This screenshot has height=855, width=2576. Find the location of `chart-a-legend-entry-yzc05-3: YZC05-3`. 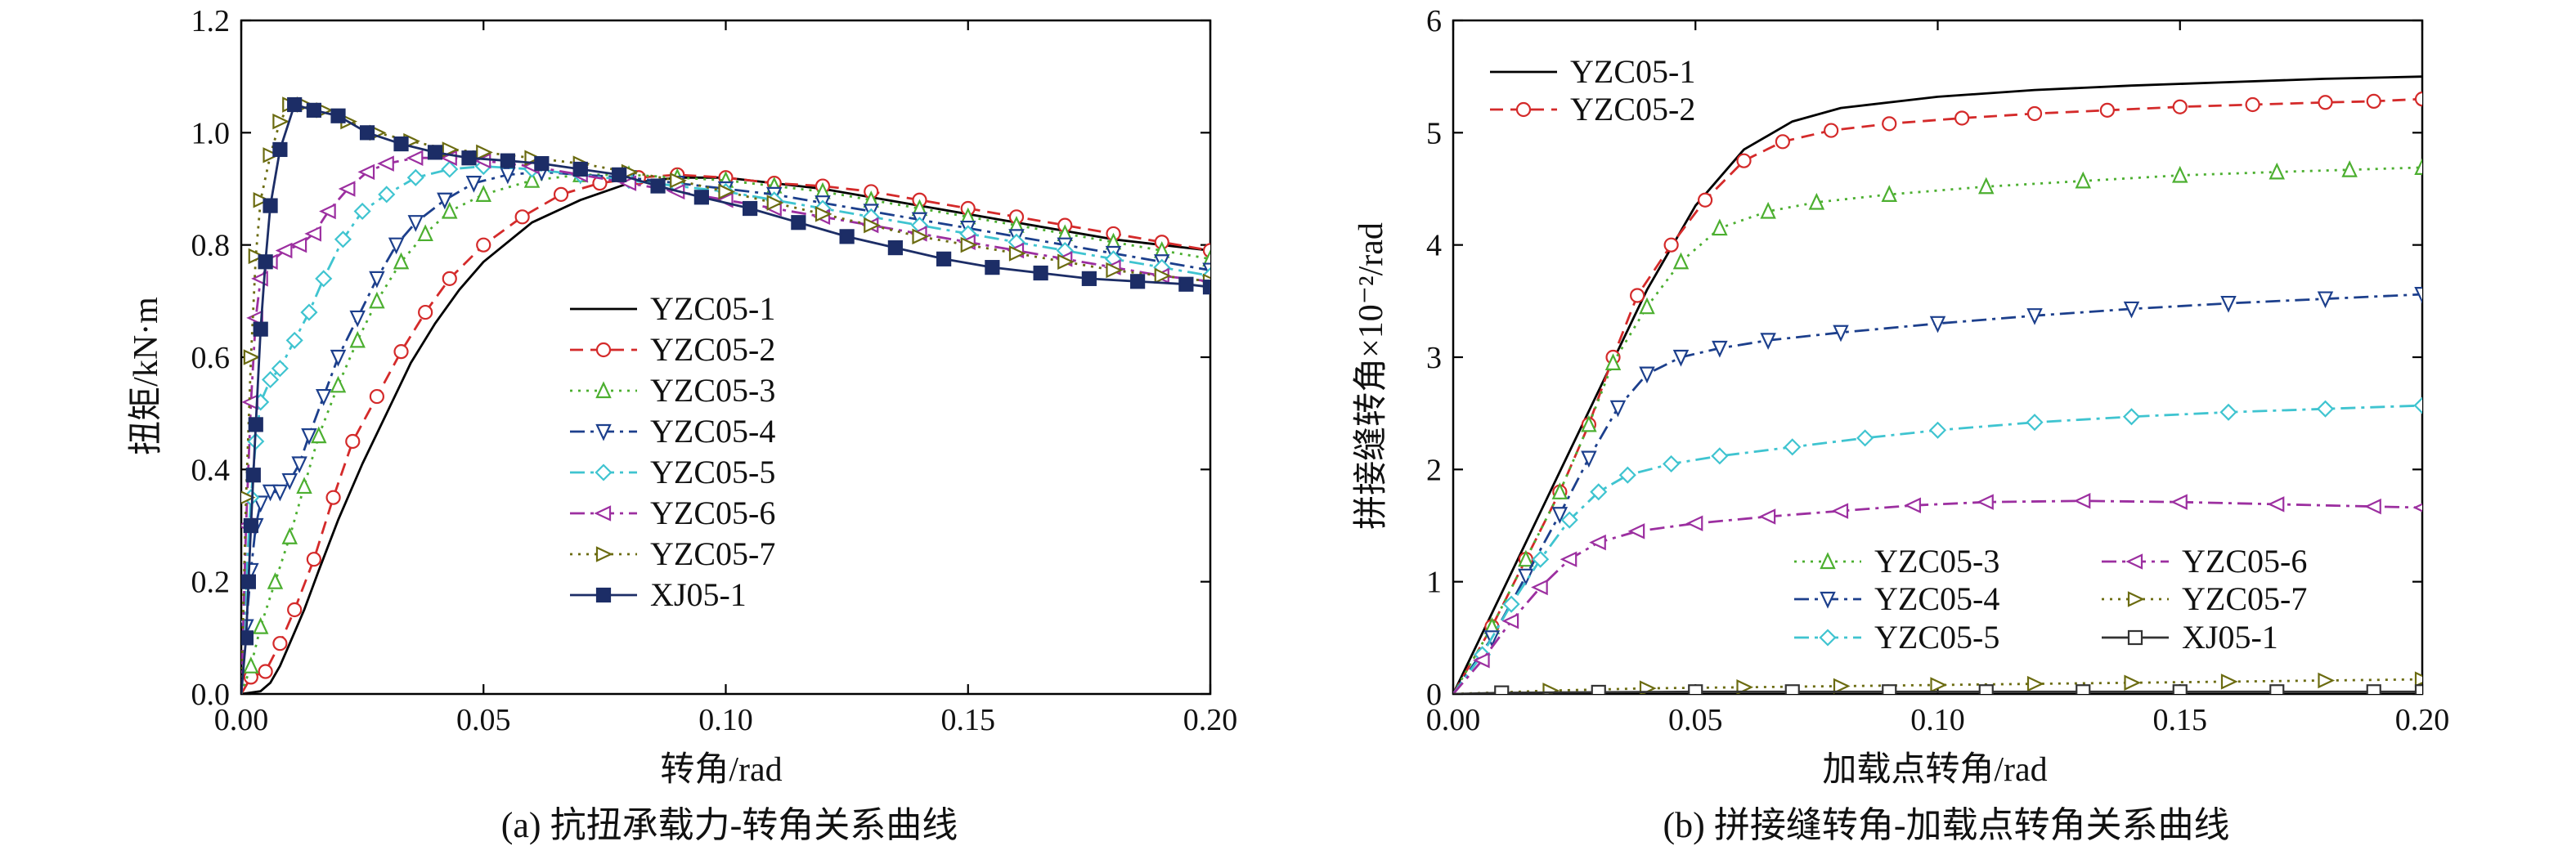

chart-a-legend-entry-yzc05-3: YZC05-3 is located at coordinates (672, 390).